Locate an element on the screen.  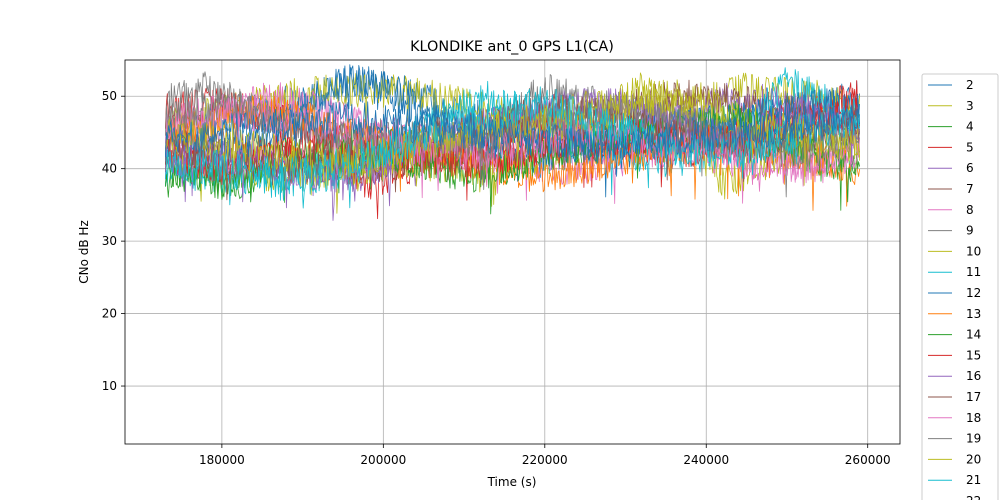
x-axis-label: Time (s) is located at coordinates (512, 482).